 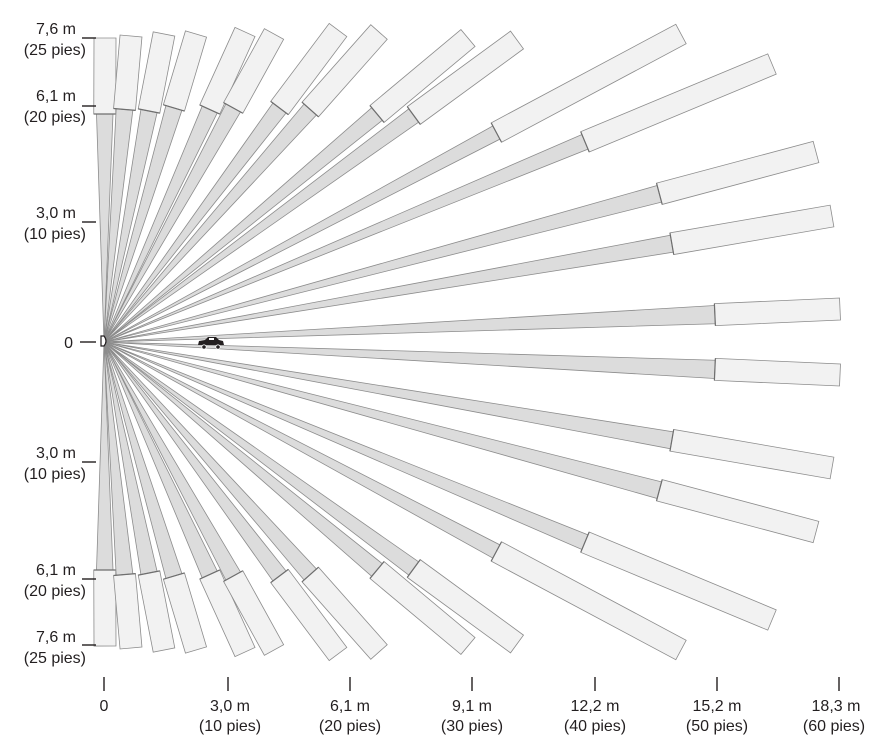 What do you see at coordinates (717, 726) in the screenshot?
I see `h-unit-50: (50 pies)` at bounding box center [717, 726].